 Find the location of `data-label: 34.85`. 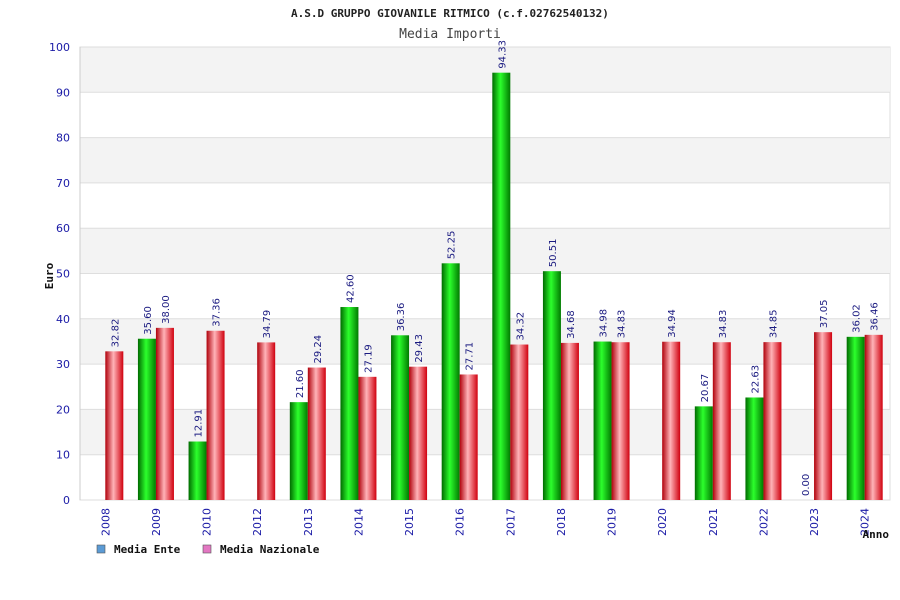

data-label: 34.85 is located at coordinates (773, 323).